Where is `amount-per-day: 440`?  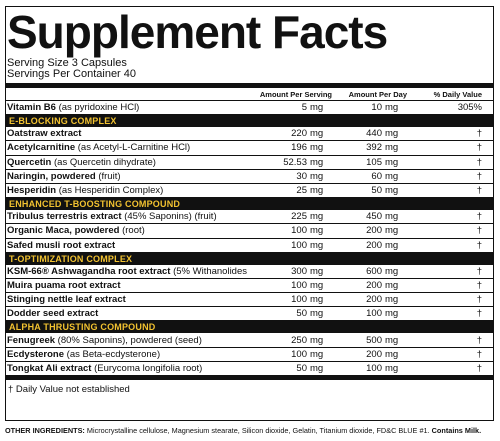
amount-per-day: 440 is located at coordinates (374, 134).